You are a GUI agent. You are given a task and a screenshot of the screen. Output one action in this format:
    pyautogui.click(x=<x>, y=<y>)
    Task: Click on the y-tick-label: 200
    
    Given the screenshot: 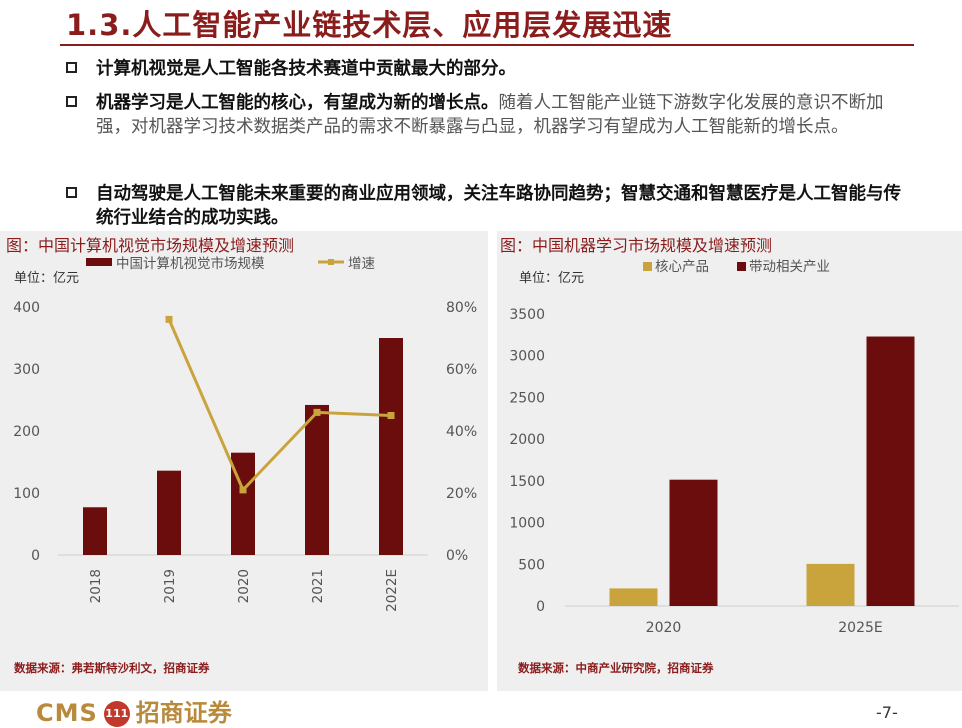 What is the action you would take?
    pyautogui.click(x=26, y=432)
    